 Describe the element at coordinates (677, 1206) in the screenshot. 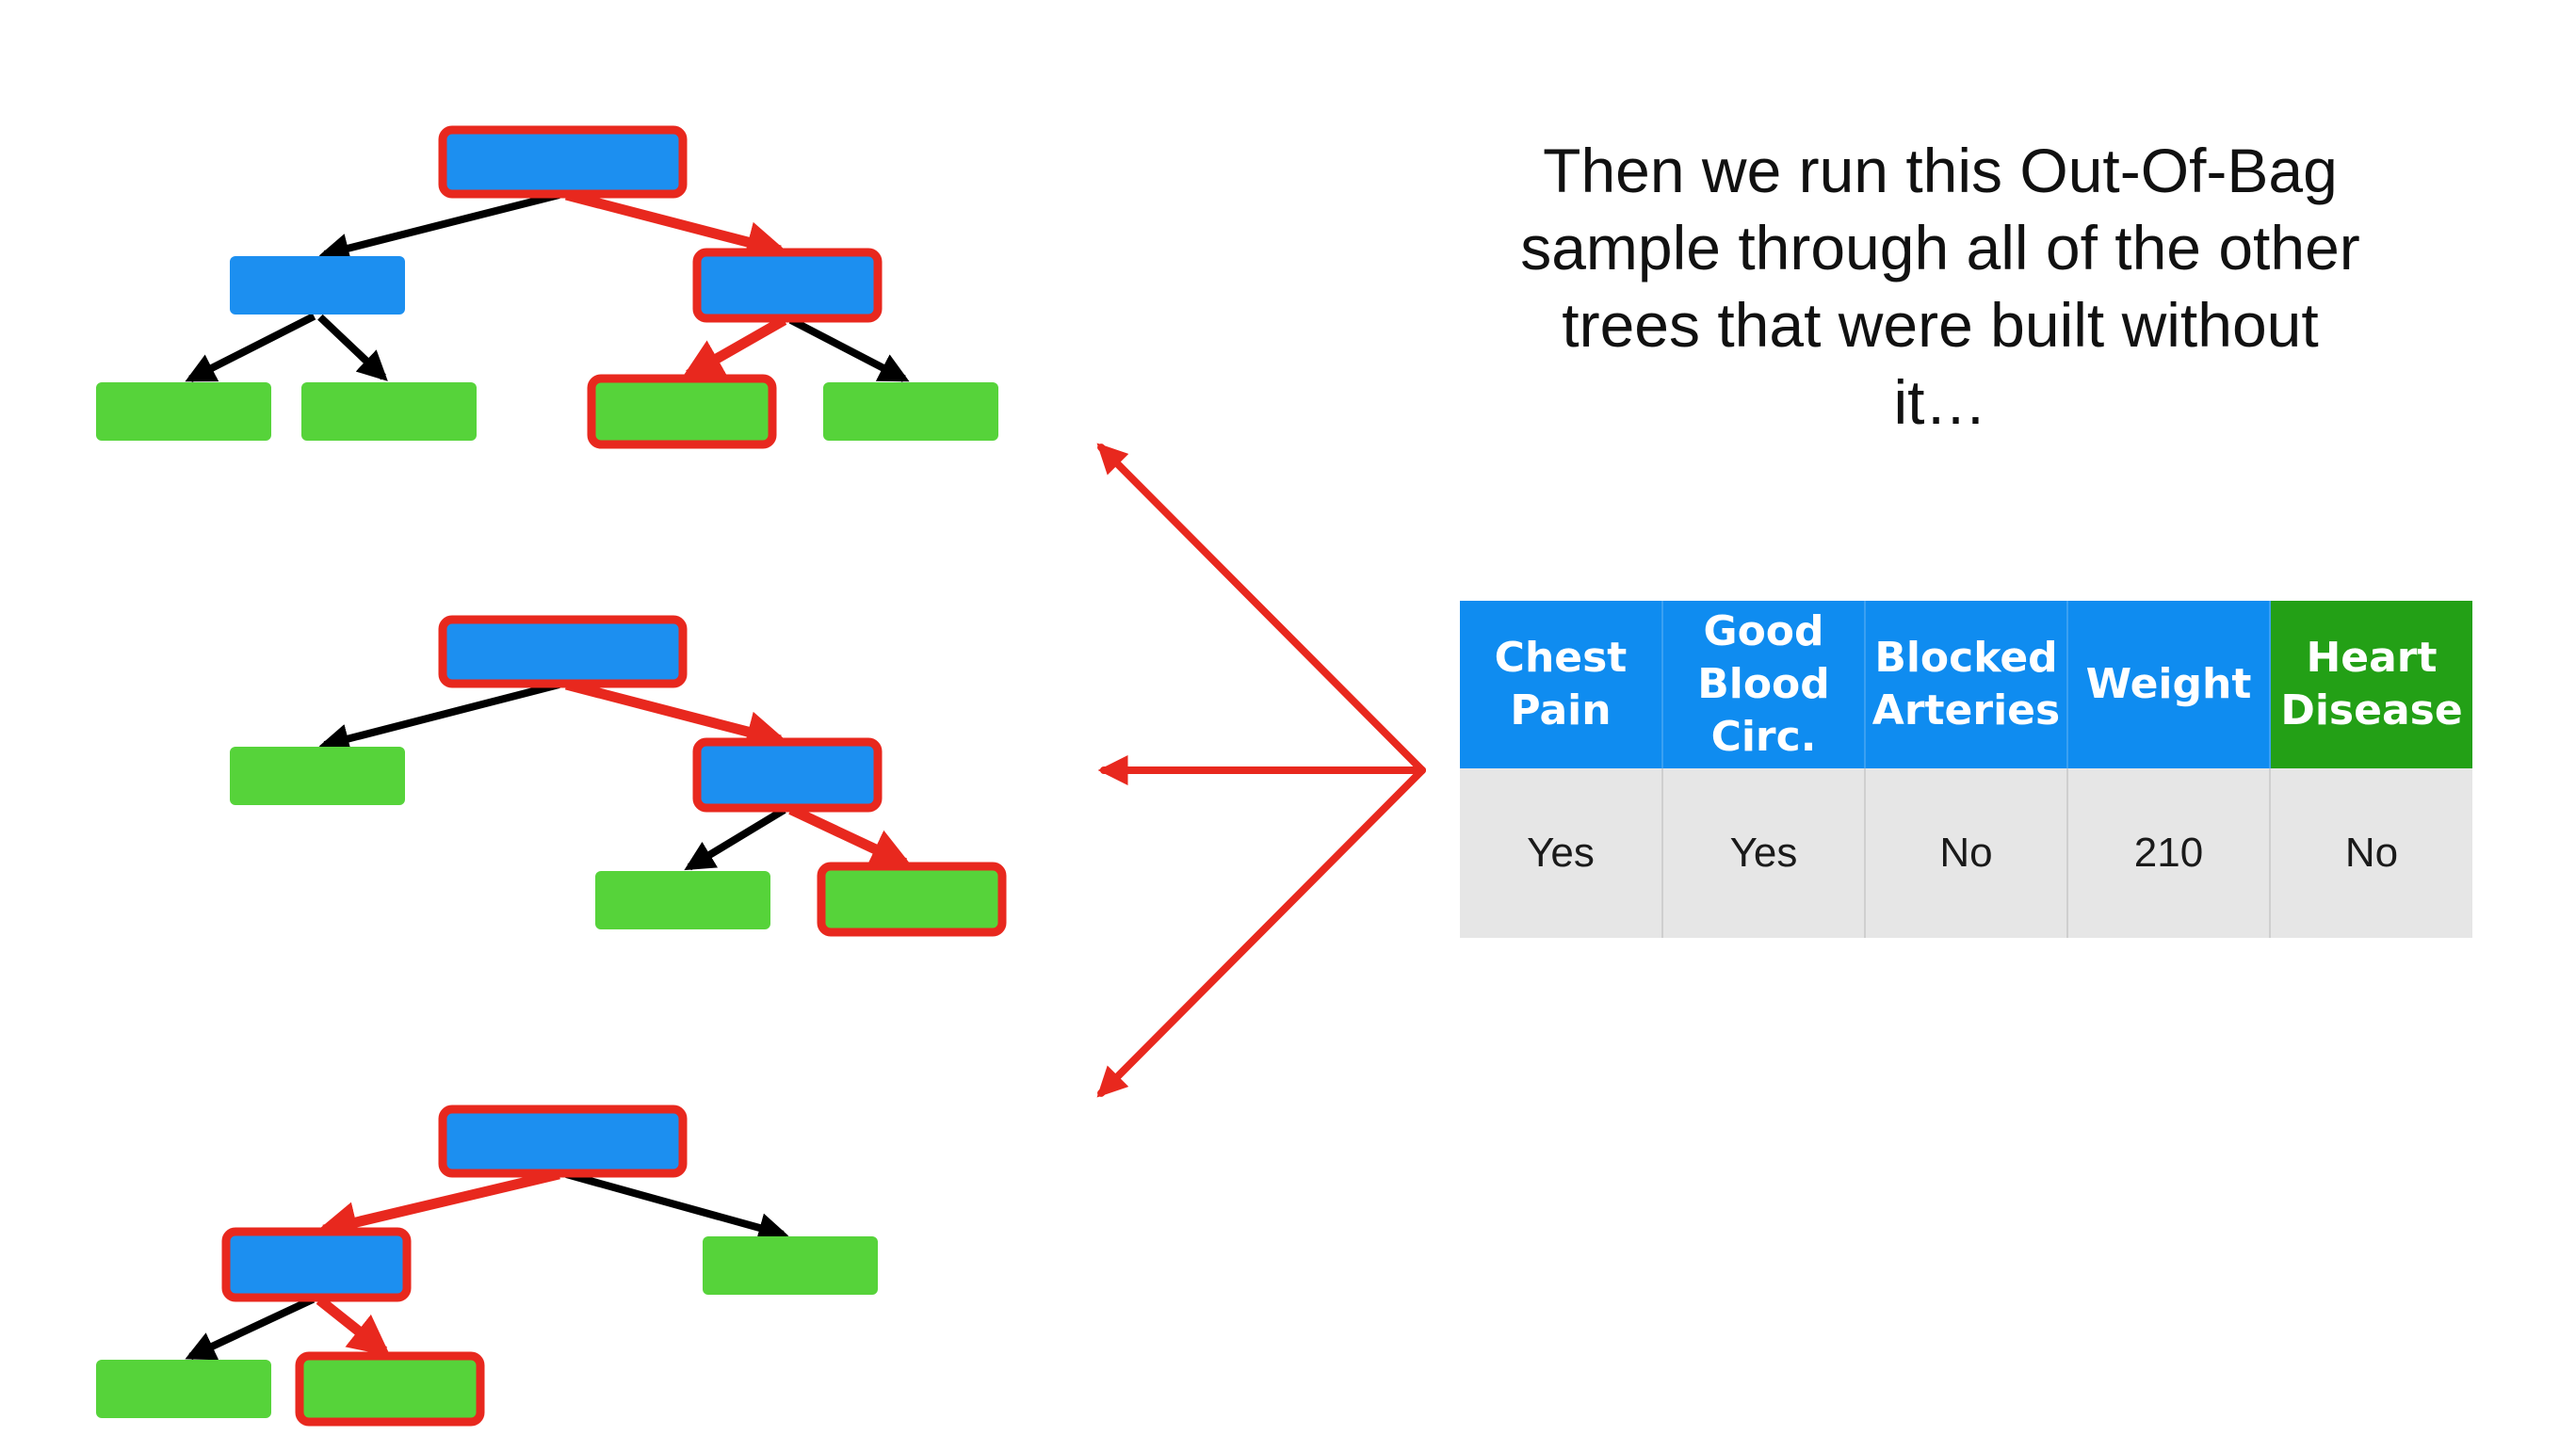

I see `tree-3-edge-root-to-right` at that location.